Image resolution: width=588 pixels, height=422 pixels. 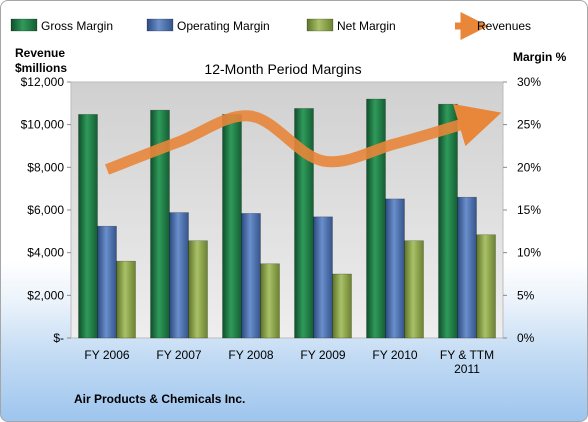 I want to click on left-axis-title-line2: $millions, so click(x=41, y=68).